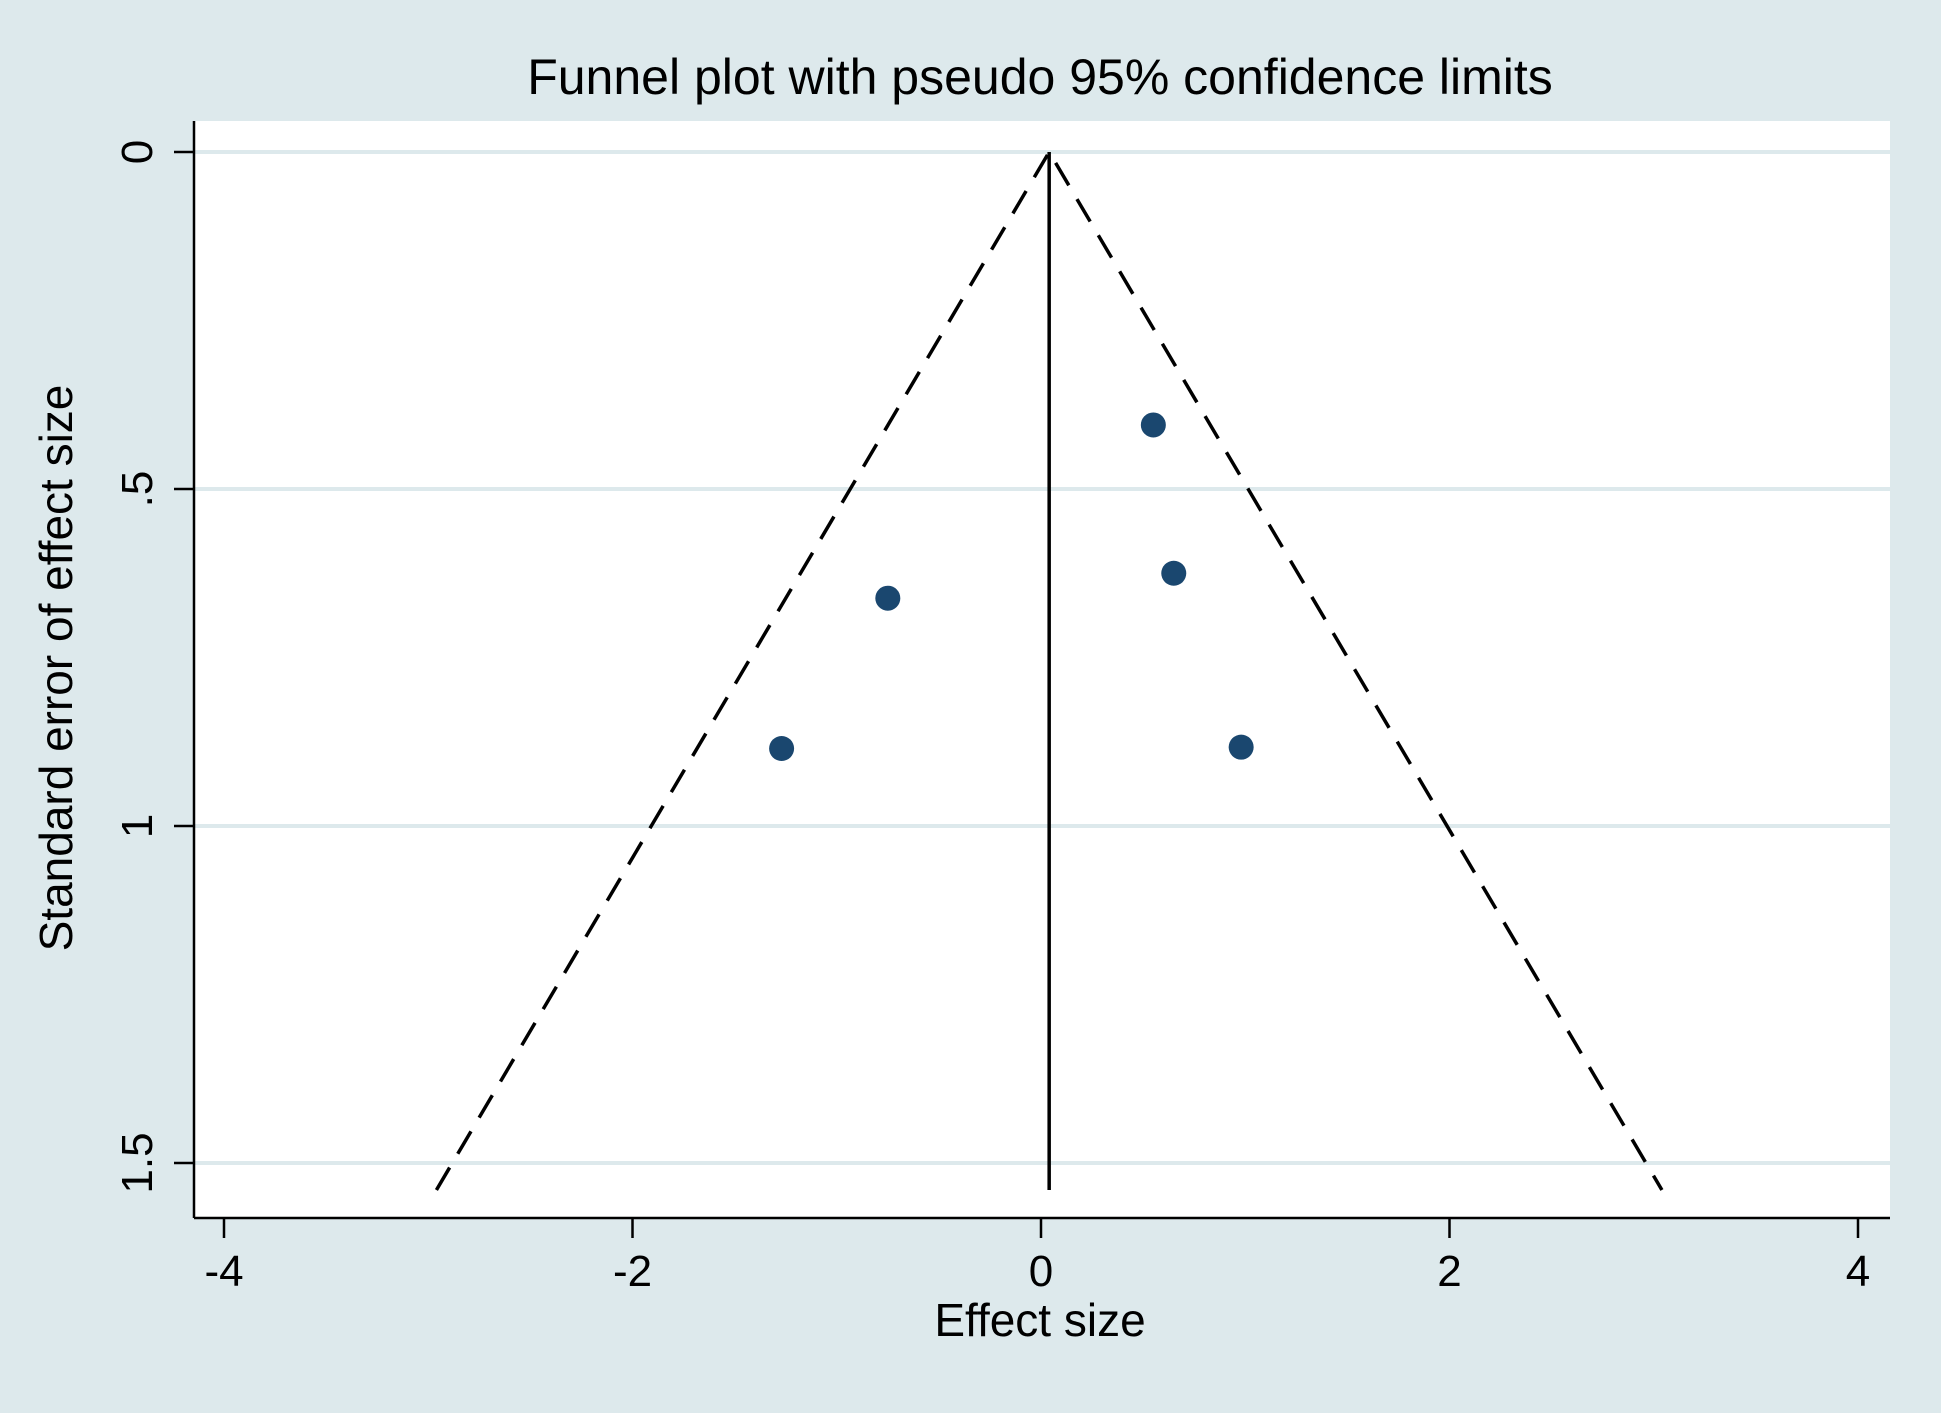 This screenshot has height=1413, width=1941. I want to click on y-tick-label-3: 1.5, so click(137, 1162).